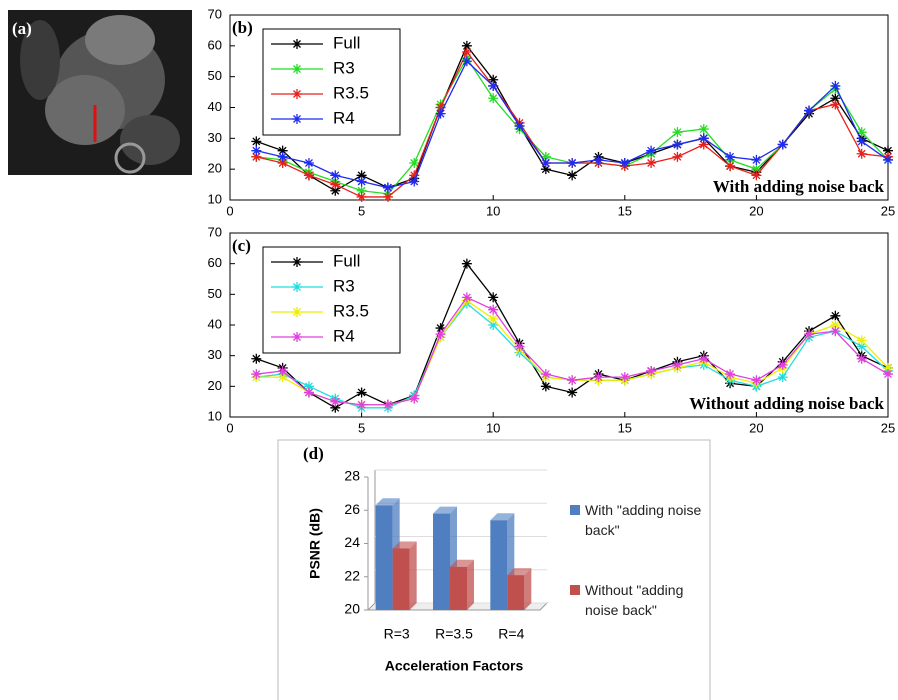 The height and width of the screenshot is (700, 898). What do you see at coordinates (454, 666) in the screenshot?
I see `x-axis-label: Acceleration Factors` at bounding box center [454, 666].